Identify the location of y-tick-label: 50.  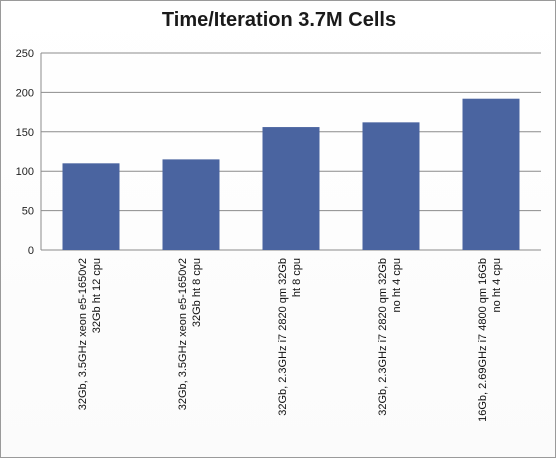
(28, 212).